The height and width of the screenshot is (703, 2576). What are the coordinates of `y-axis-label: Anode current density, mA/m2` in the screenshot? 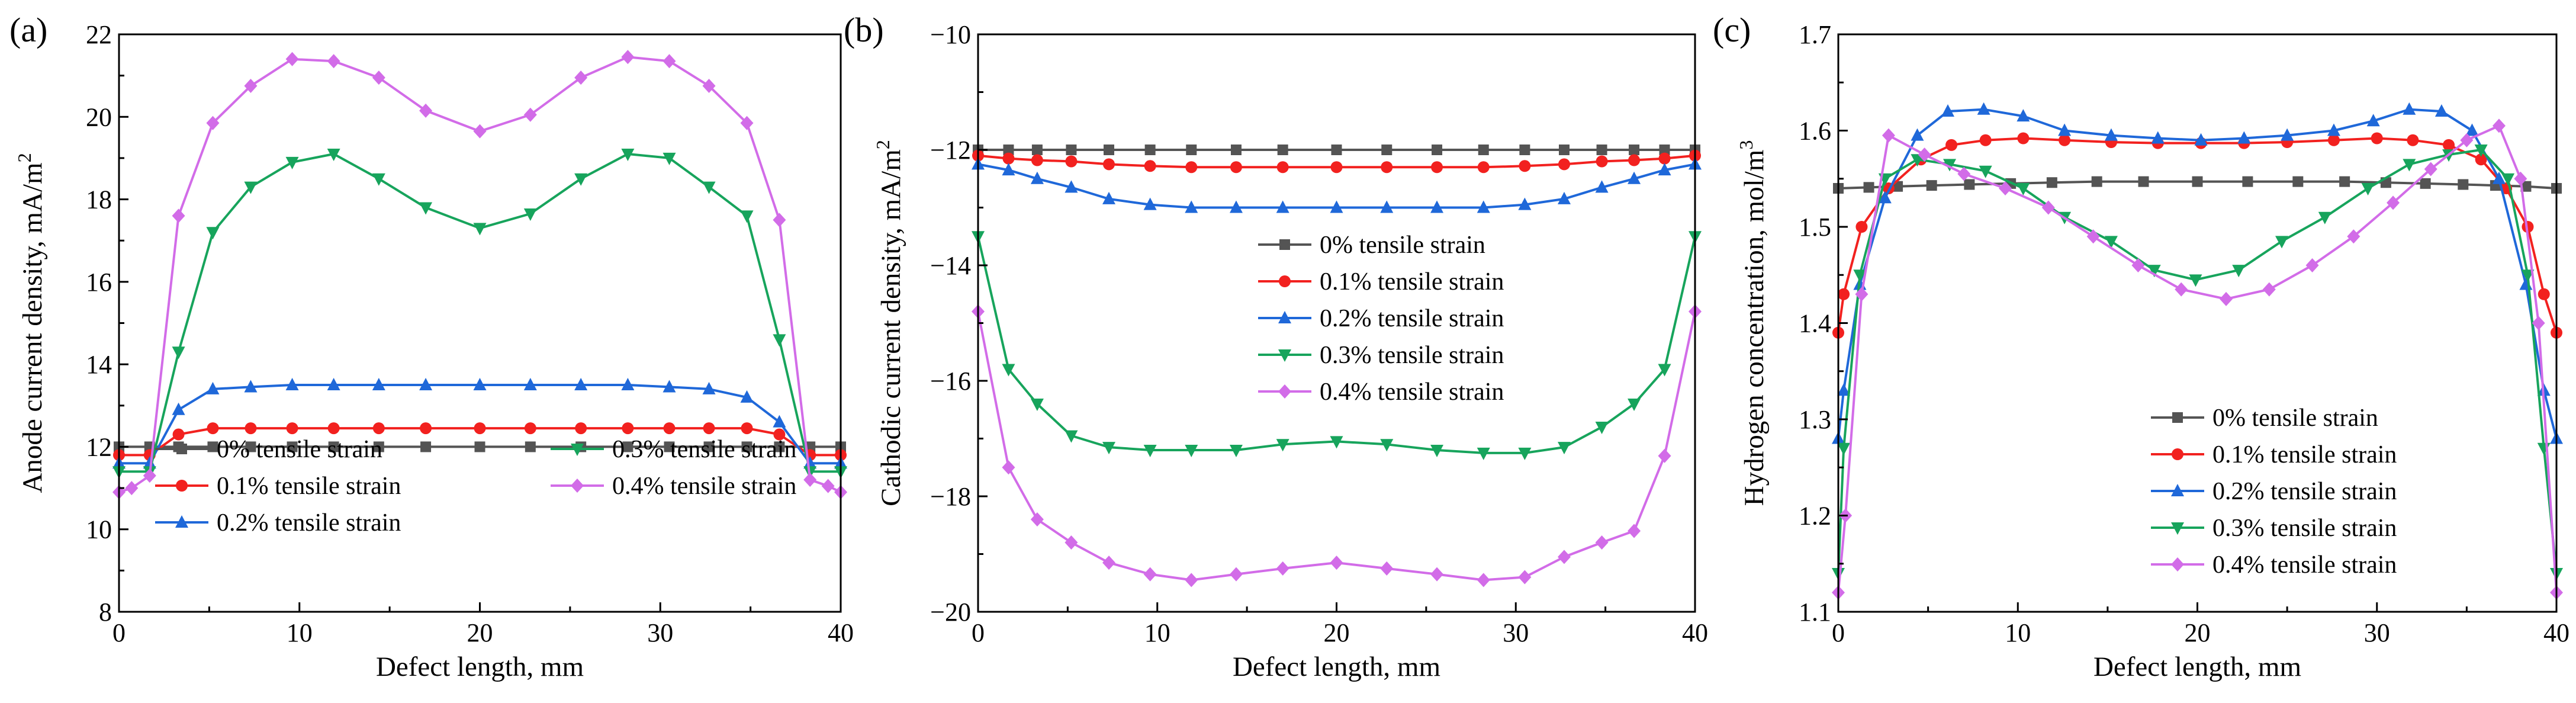 It's located at (31, 323).